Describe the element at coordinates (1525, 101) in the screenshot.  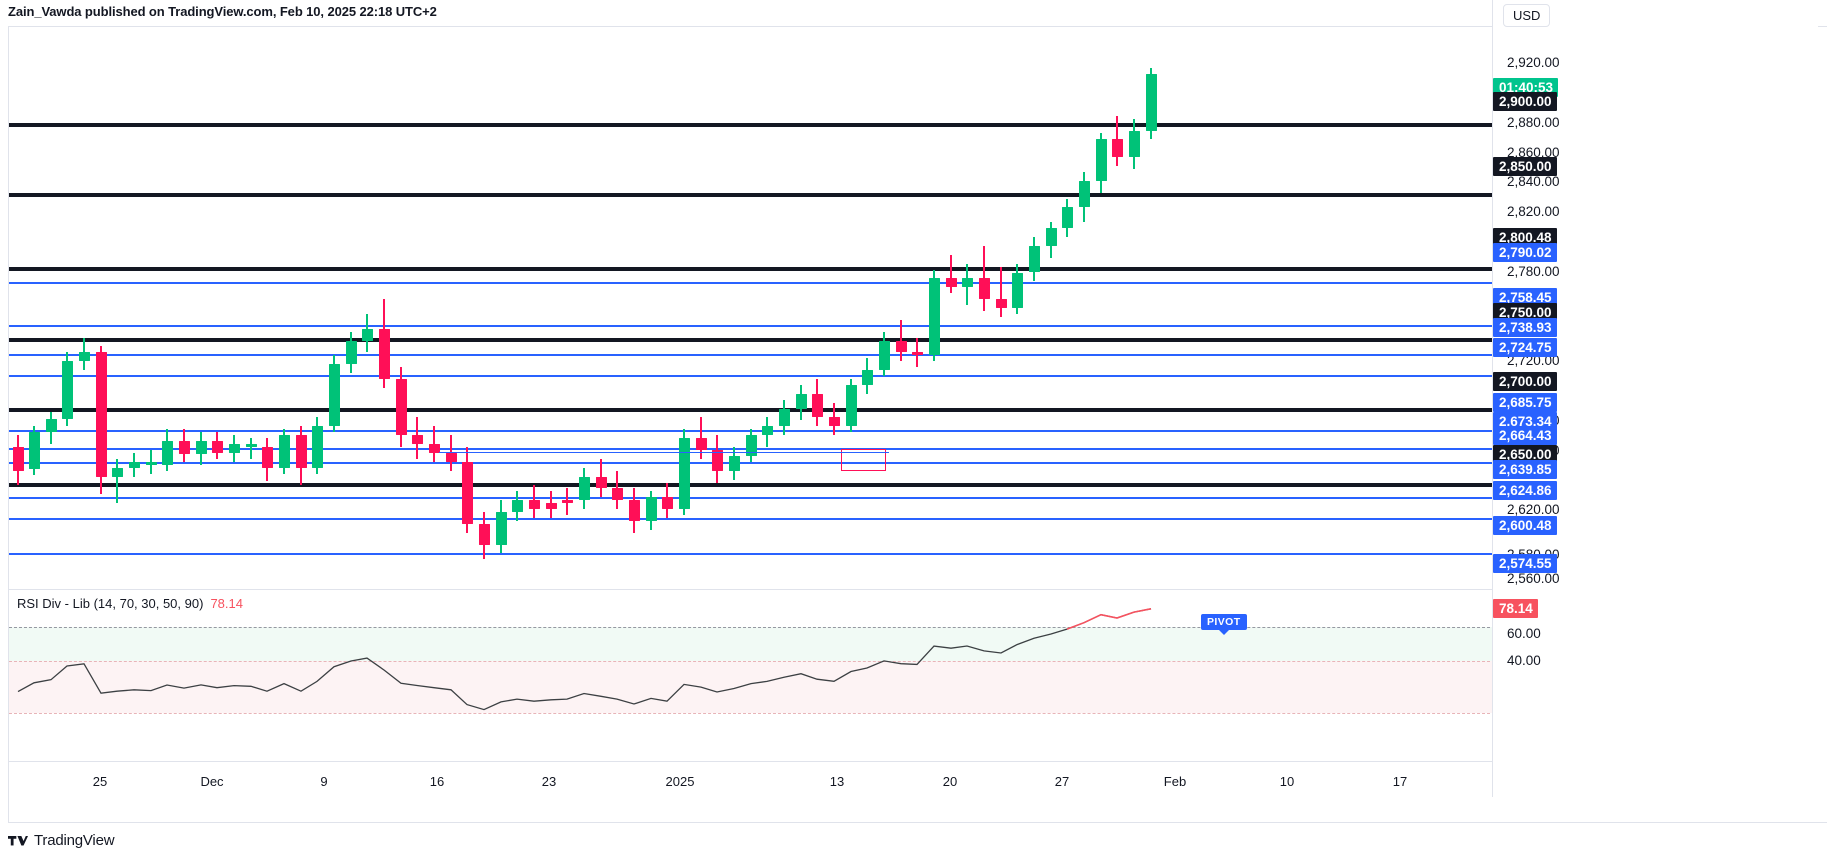
I see `price-badge-290000: 2,900.00` at that location.